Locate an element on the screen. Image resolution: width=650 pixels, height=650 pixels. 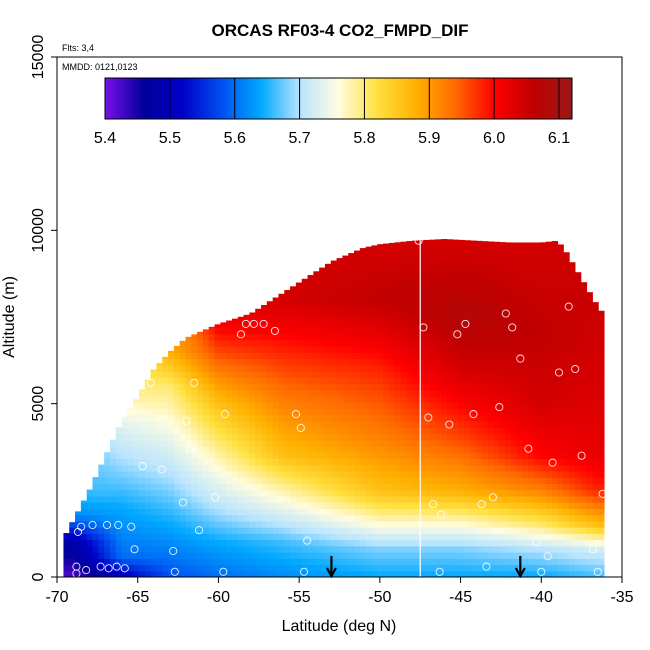
x-axis: -70 -65 -60 -55 -50 -45 -40 -35 is located at coordinates (339, 591).